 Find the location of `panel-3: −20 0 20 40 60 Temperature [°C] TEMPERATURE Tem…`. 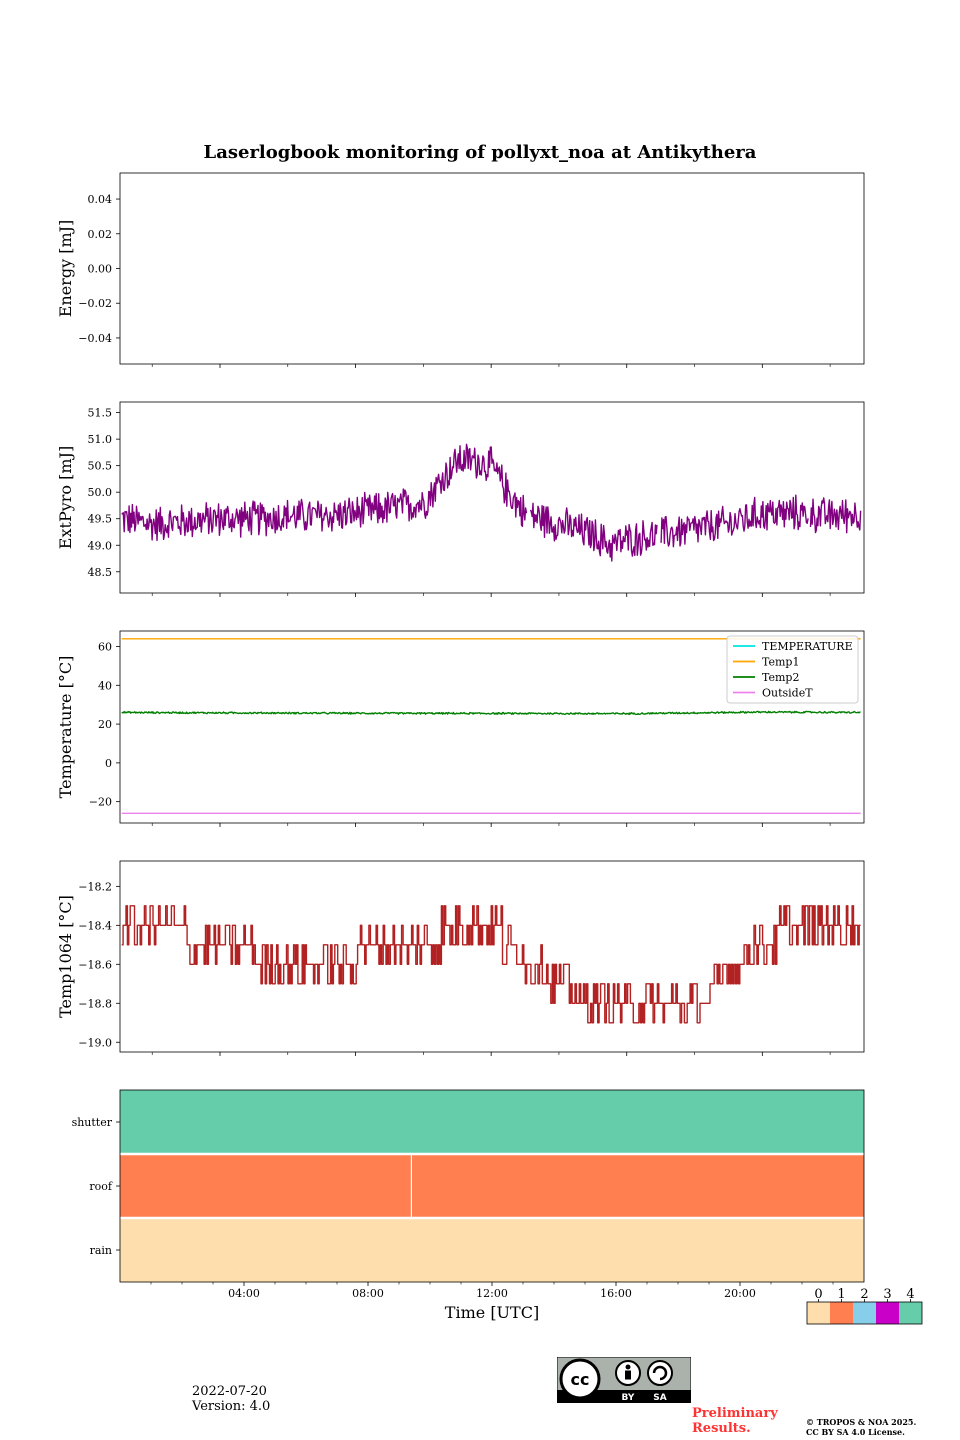

panel-3: −20 0 20 40 60 Temperature [°C] TEMPERATURE Tem… is located at coordinates (460, 728).